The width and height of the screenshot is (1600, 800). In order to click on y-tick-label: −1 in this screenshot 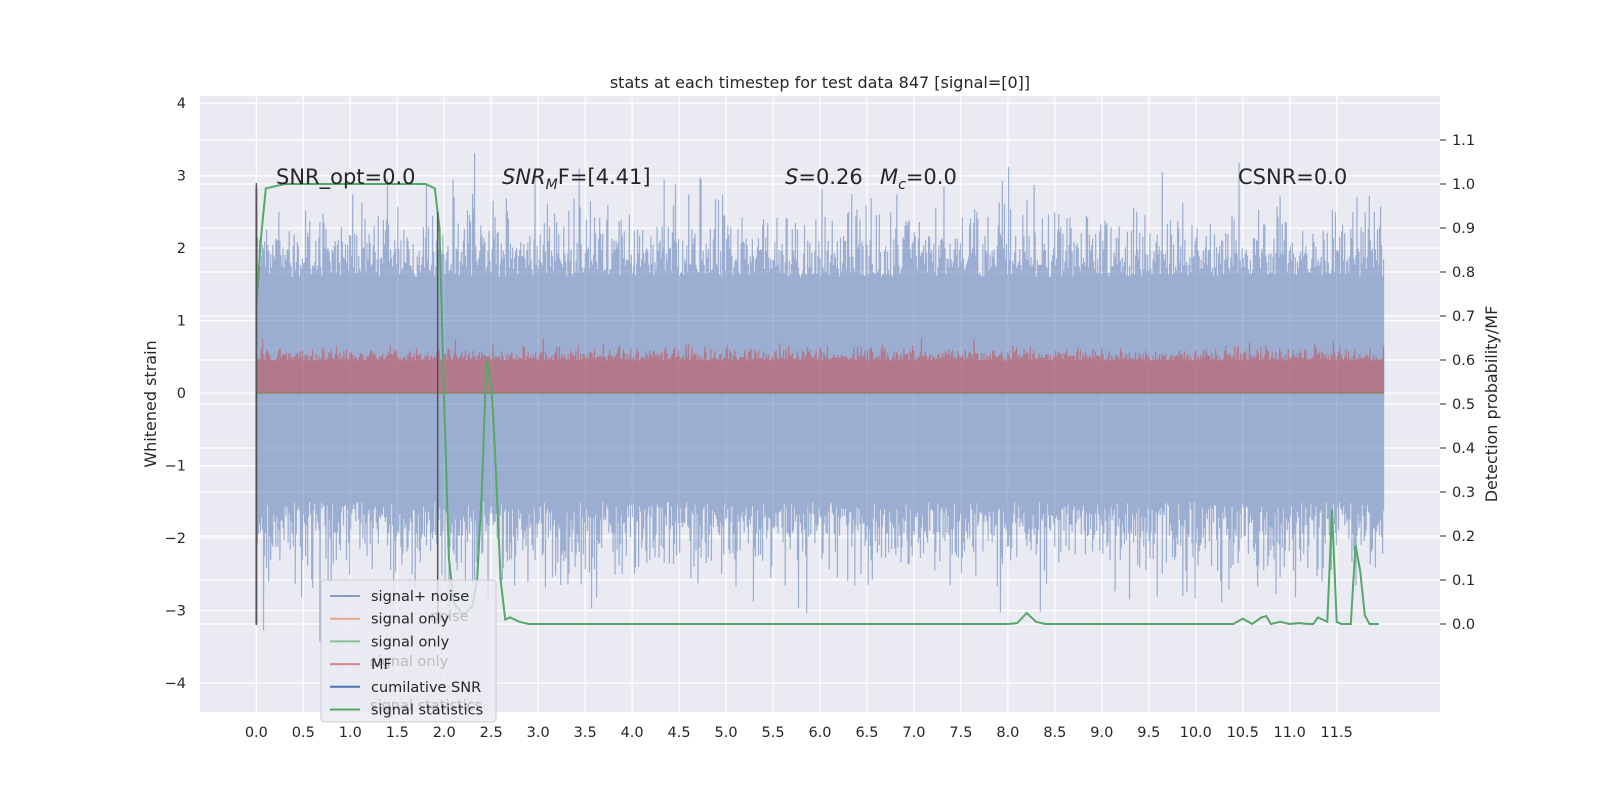, I will do `click(175, 467)`.